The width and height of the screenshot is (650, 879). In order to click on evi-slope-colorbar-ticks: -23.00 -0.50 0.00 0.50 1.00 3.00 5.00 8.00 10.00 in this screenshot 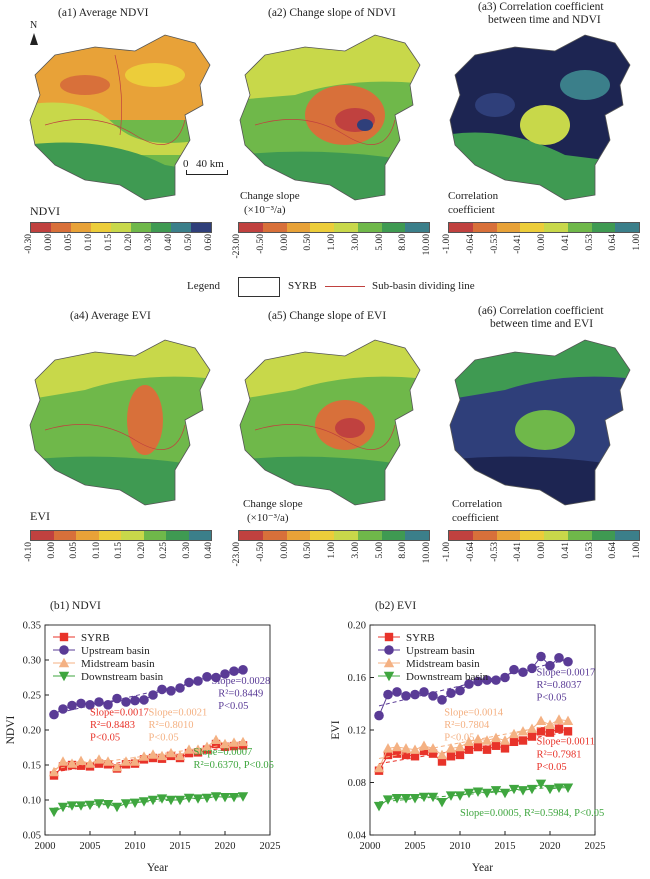, I will do `click(332, 557)`.